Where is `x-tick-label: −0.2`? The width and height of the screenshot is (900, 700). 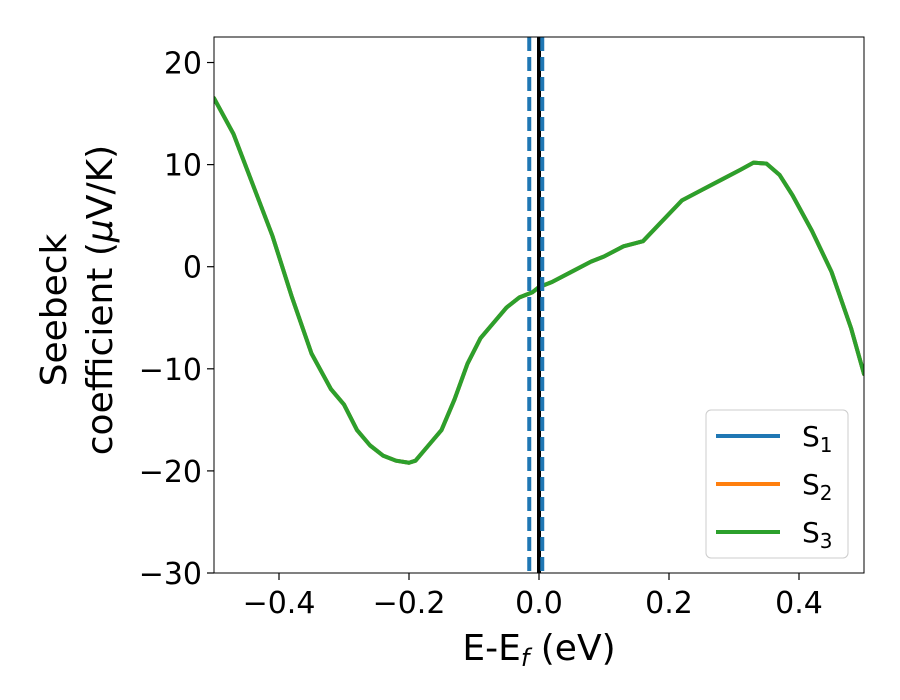 x-tick-label: −0.2 is located at coordinates (409, 603).